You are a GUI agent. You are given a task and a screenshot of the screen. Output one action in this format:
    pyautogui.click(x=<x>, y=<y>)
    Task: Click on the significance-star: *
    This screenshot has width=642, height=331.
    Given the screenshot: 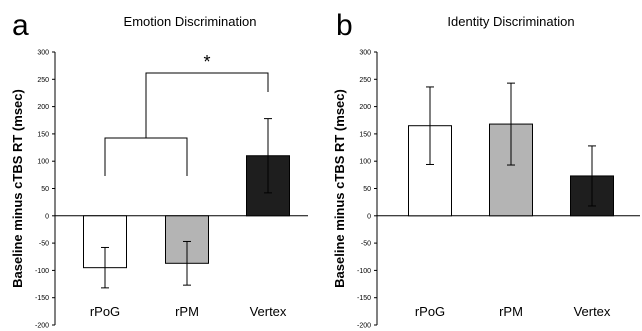 What is the action you would take?
    pyautogui.click(x=206, y=62)
    